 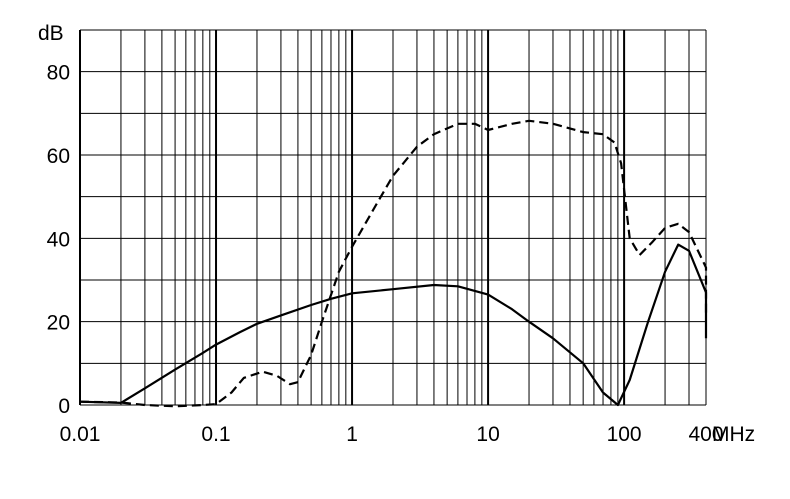 I want to click on y-tick-labels: 0 20 40 60 80, so click(x=58, y=240).